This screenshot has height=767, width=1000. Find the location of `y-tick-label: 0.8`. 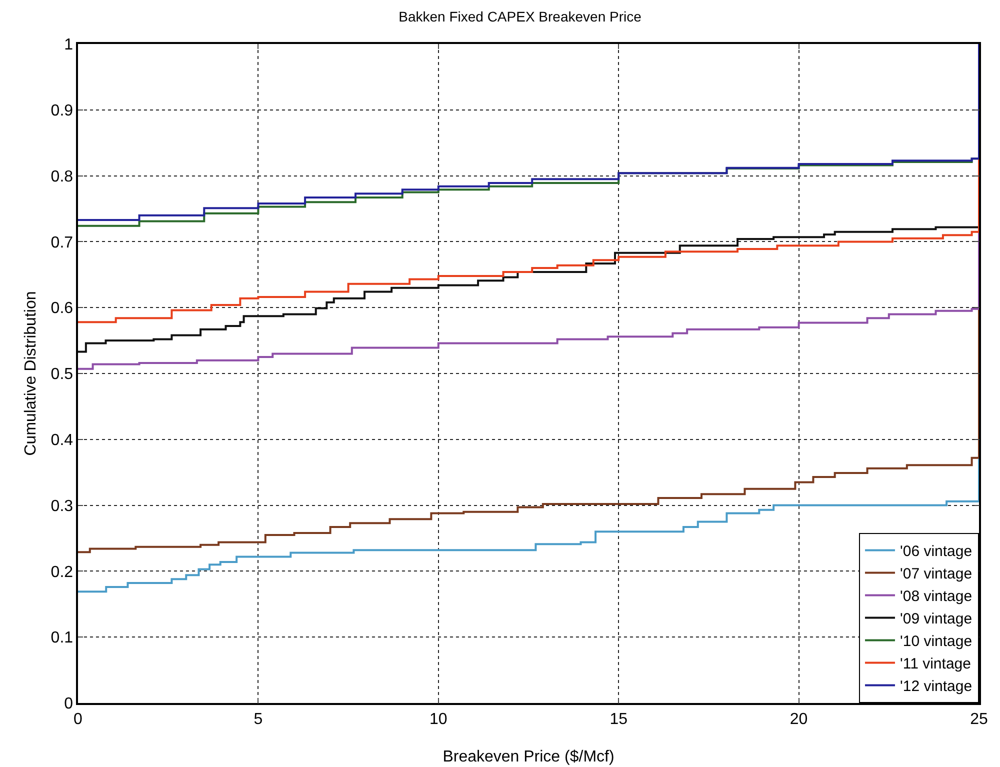

y-tick-label: 0.8 is located at coordinates (62, 177).